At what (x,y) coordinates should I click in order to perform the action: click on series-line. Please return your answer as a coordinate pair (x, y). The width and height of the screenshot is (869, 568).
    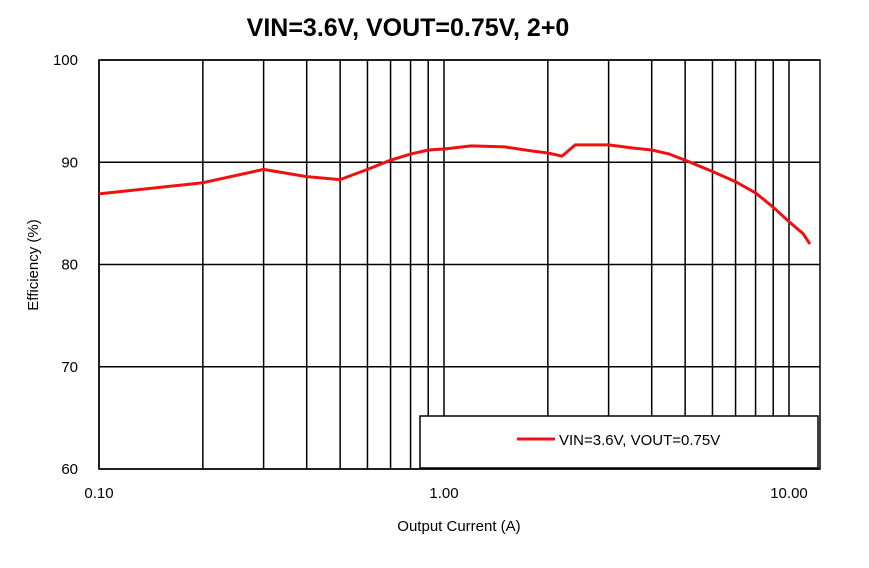
    Looking at the image, I should click on (455, 194).